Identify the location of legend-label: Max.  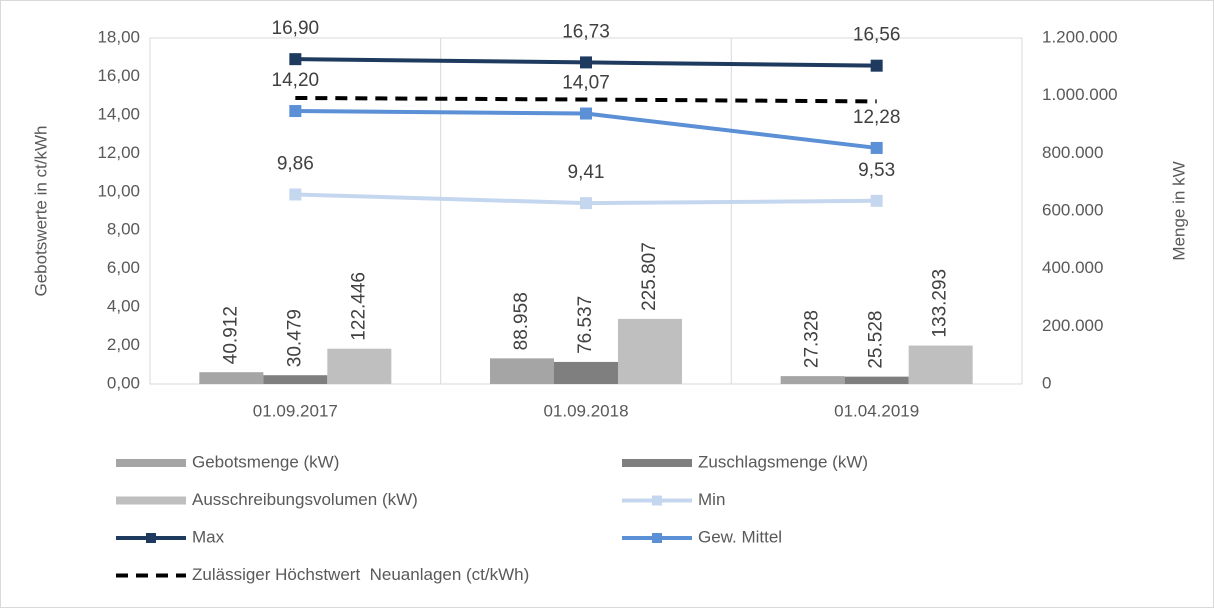
(208, 536).